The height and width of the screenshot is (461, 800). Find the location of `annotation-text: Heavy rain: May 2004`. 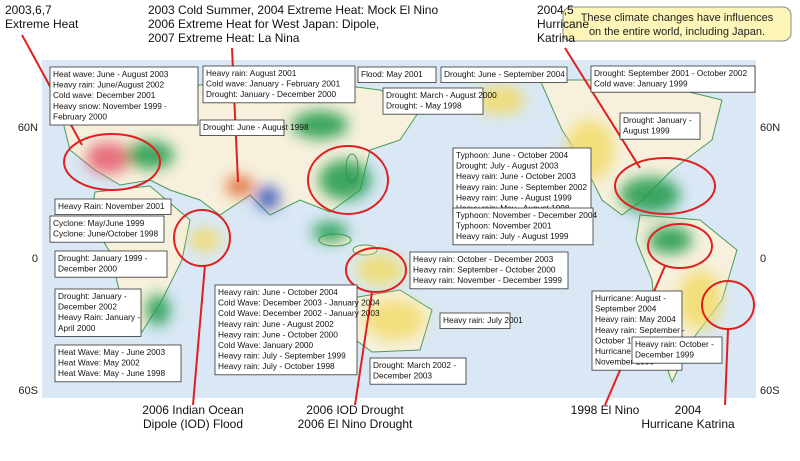

annotation-text: Heavy rain: May 2004 is located at coordinates (635, 319).